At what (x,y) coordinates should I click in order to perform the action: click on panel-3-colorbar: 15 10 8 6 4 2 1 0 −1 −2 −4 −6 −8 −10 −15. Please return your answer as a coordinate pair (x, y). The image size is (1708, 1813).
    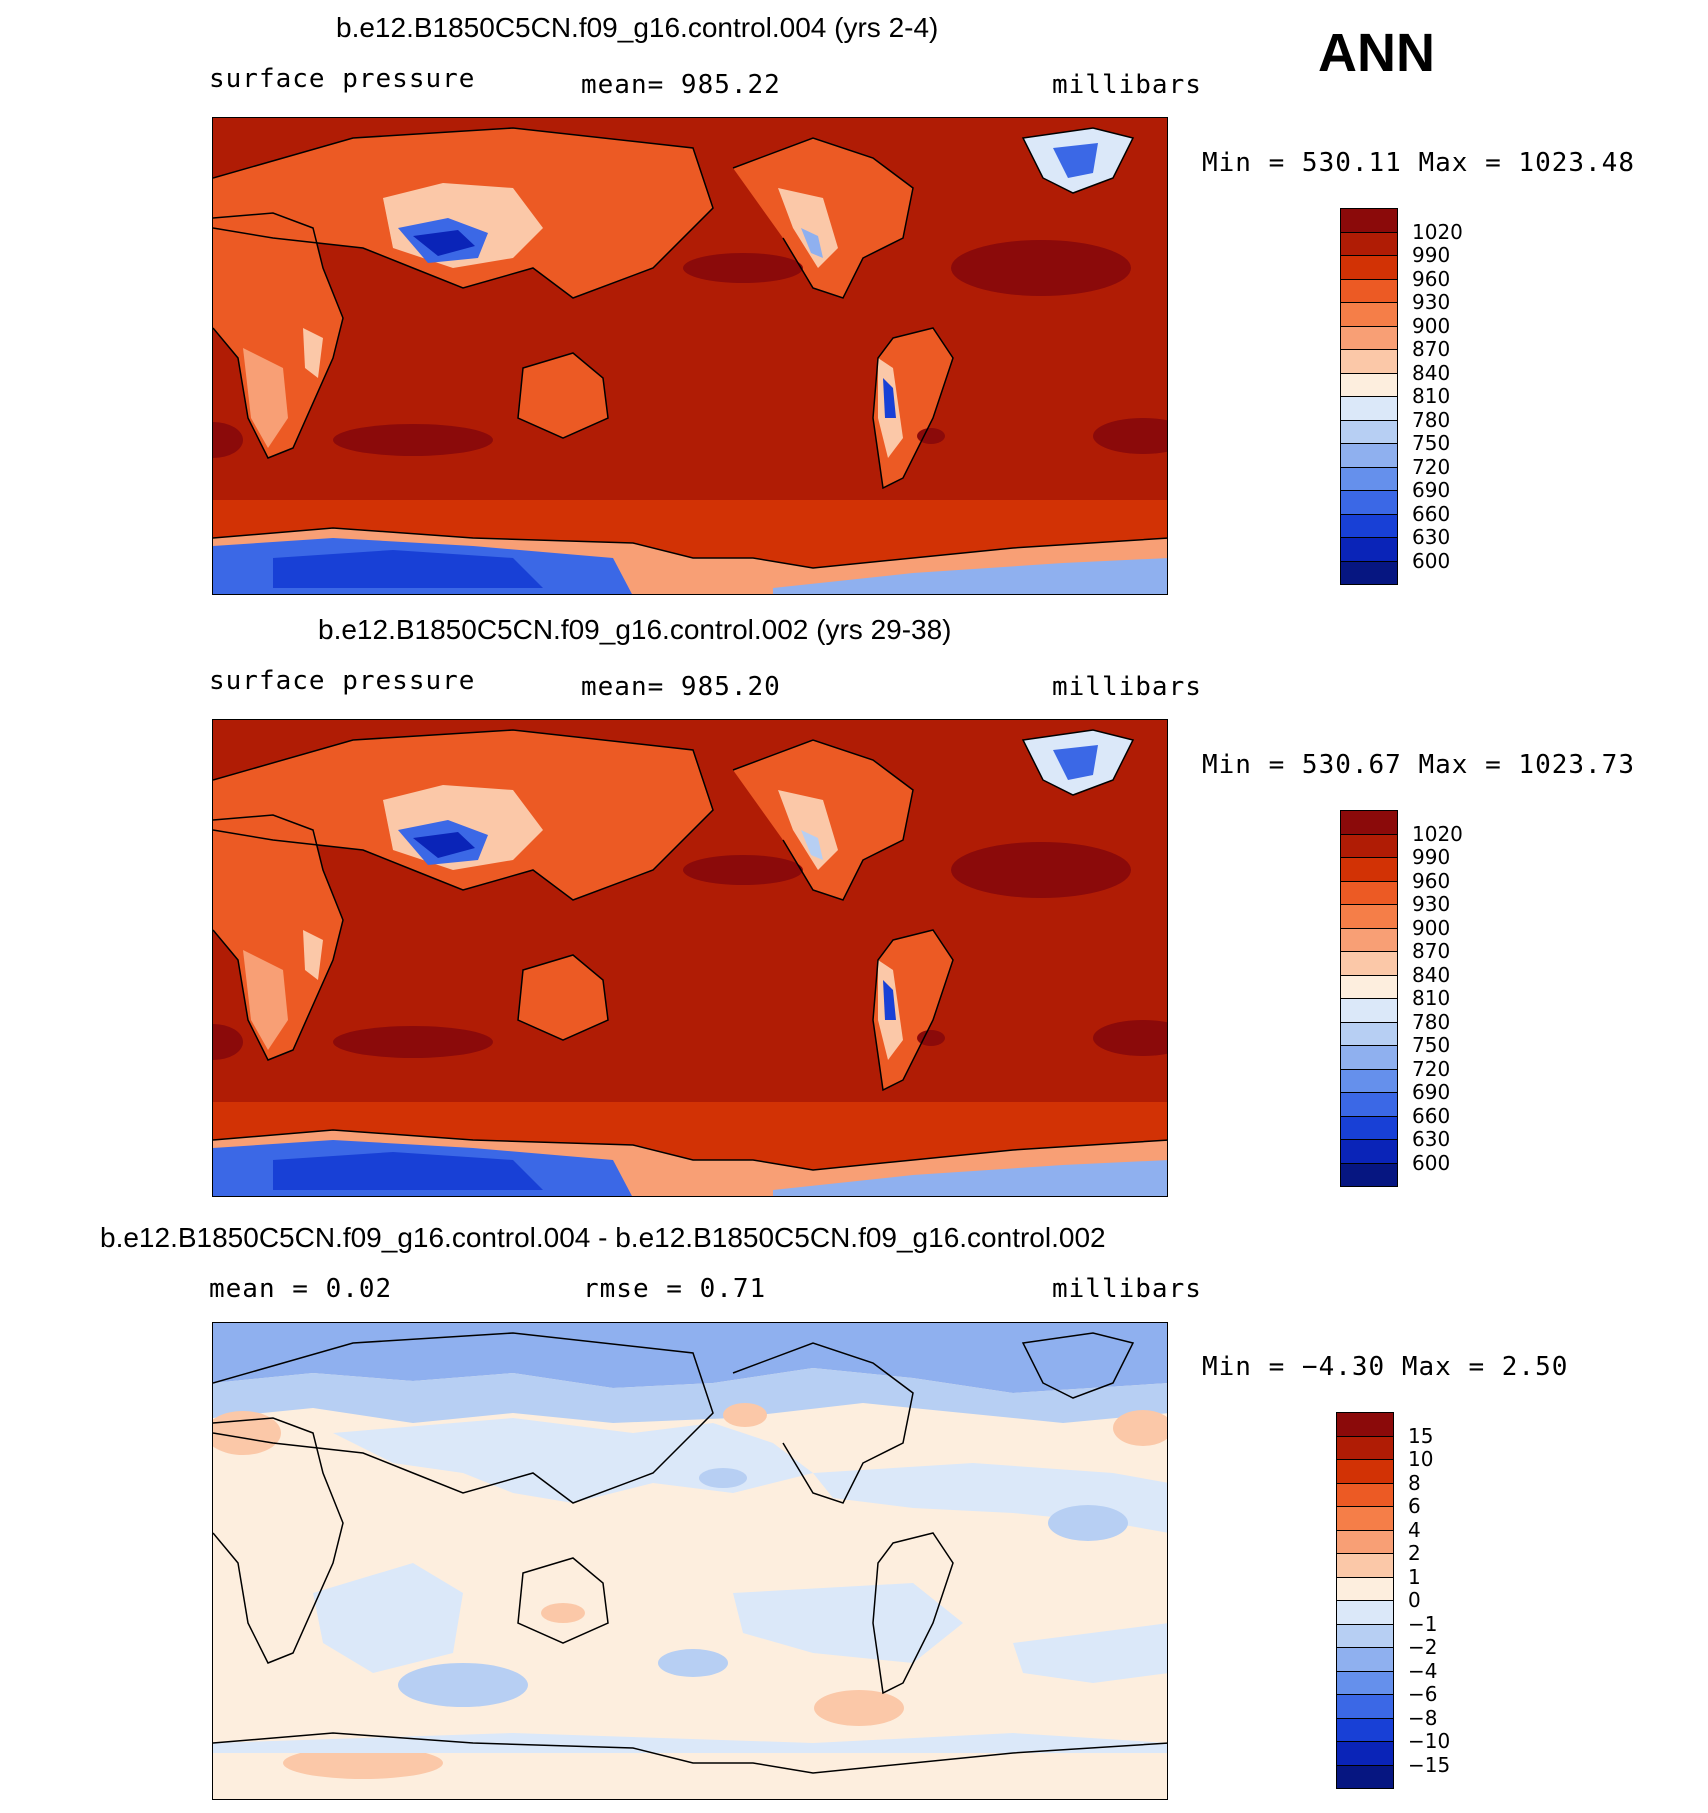
    Looking at the image, I should click on (1365, 1600).